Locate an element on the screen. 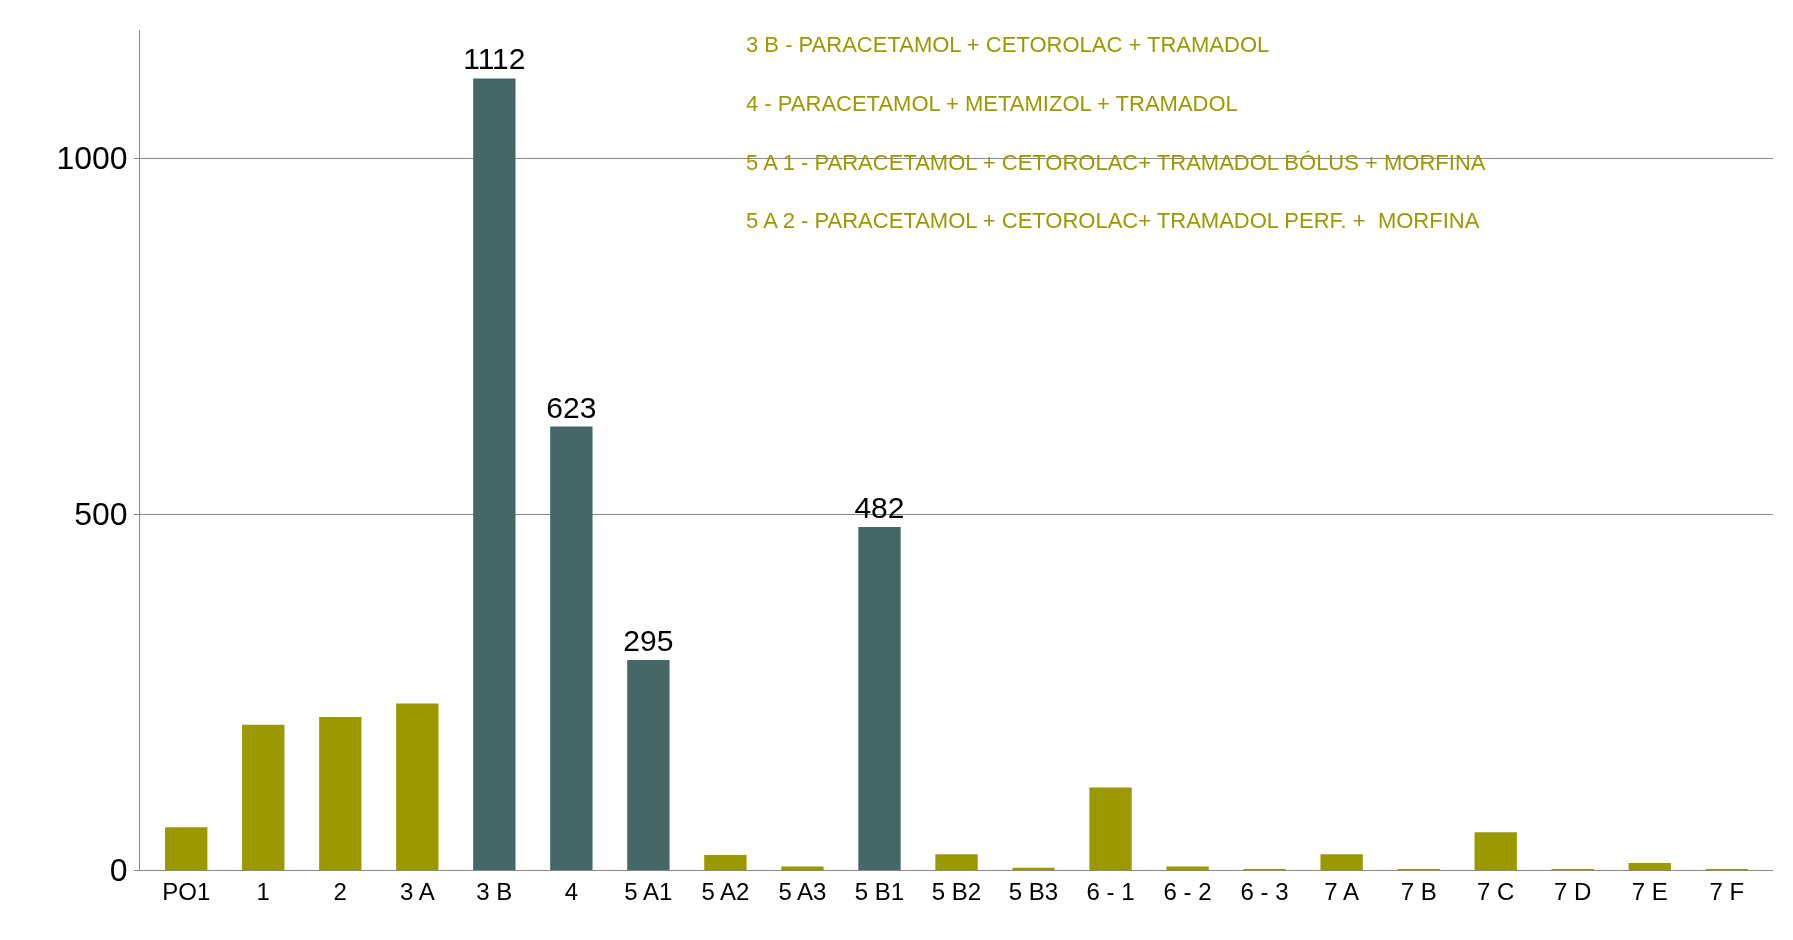  x-tick-label: 1 is located at coordinates (263, 891).